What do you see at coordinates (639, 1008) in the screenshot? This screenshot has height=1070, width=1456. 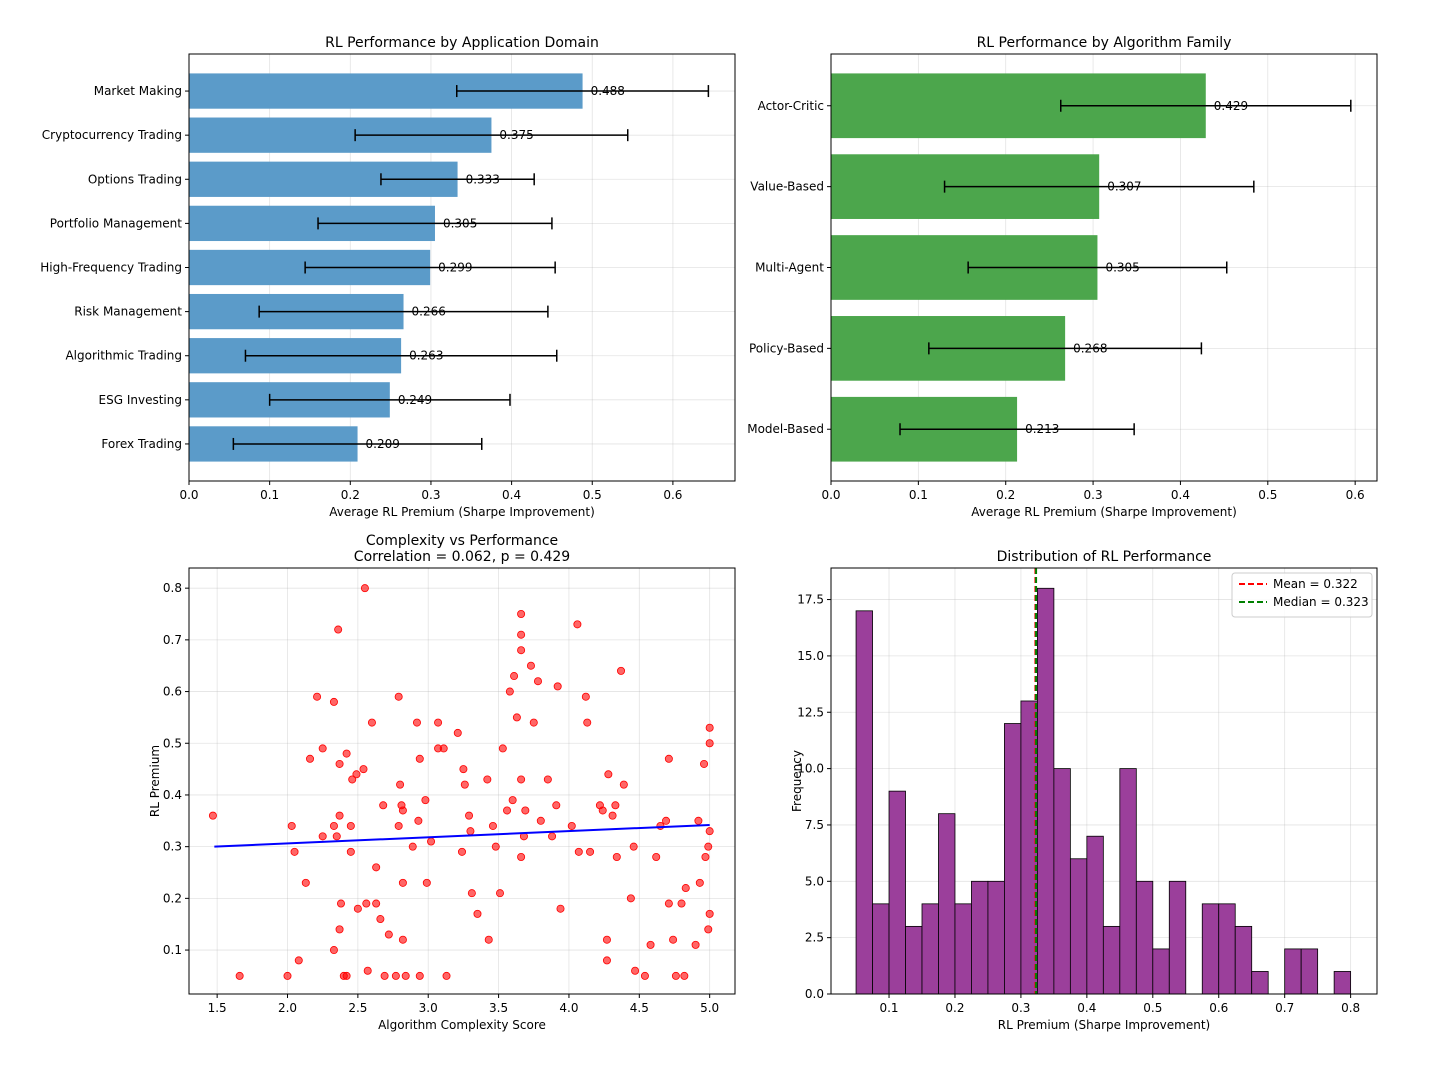 I see `x-tick-label: 4.5` at bounding box center [639, 1008].